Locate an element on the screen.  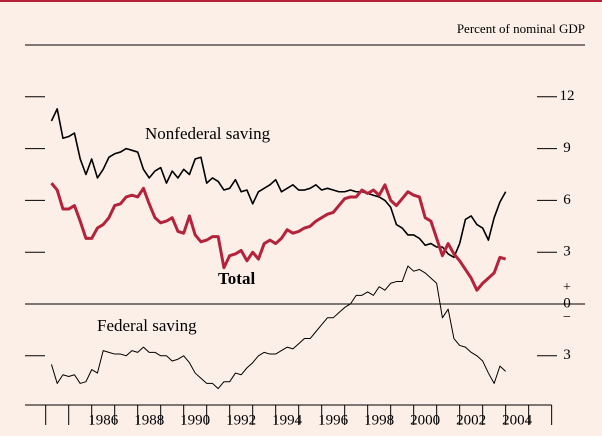
x-tick-label: 2004 is located at coordinates (517, 420).